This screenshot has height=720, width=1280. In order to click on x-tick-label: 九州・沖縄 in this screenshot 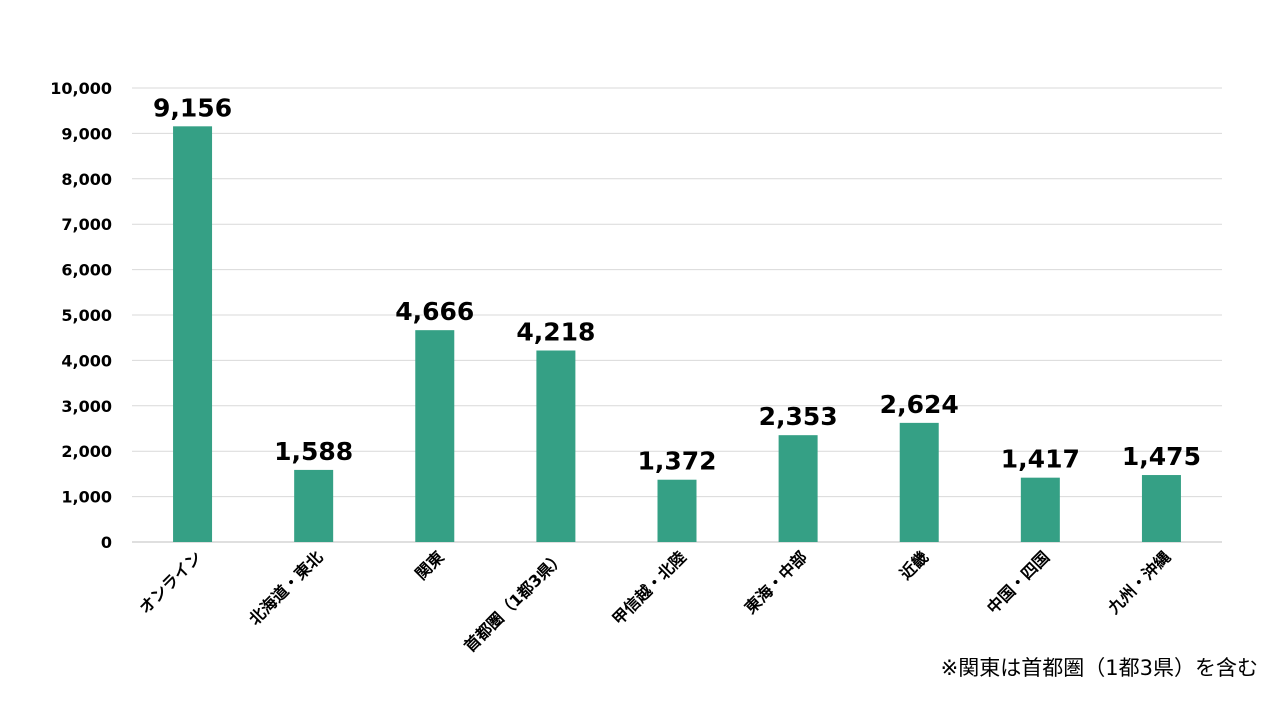, I will do `click(1139, 582)`.